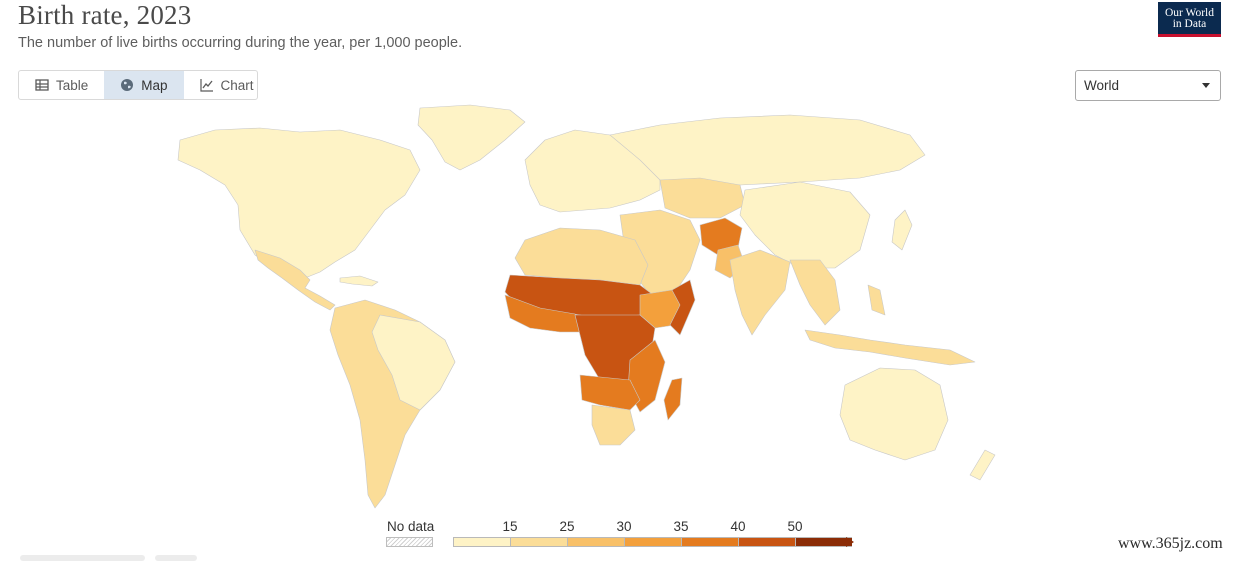 This screenshot has height=561, width=1242. Describe the element at coordinates (902, 230) in the screenshot. I see `region-japan` at that location.